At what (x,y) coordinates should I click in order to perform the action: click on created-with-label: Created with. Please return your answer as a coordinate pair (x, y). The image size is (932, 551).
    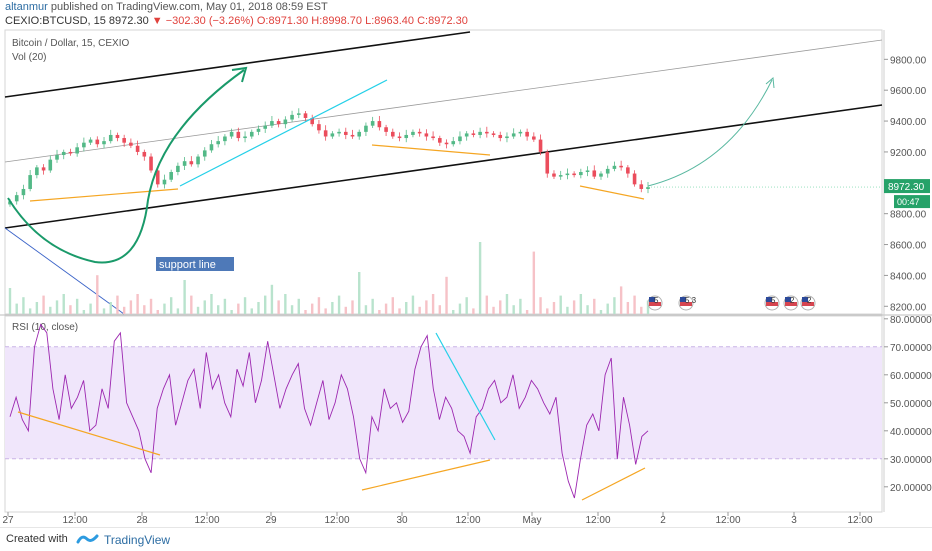
    Looking at the image, I should click on (37, 539).